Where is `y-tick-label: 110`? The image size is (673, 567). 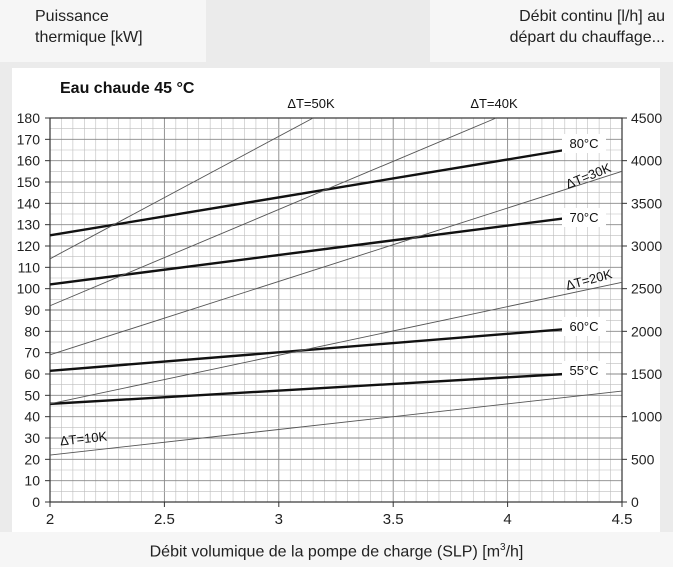 y-tick-label: 110 is located at coordinates (29, 267).